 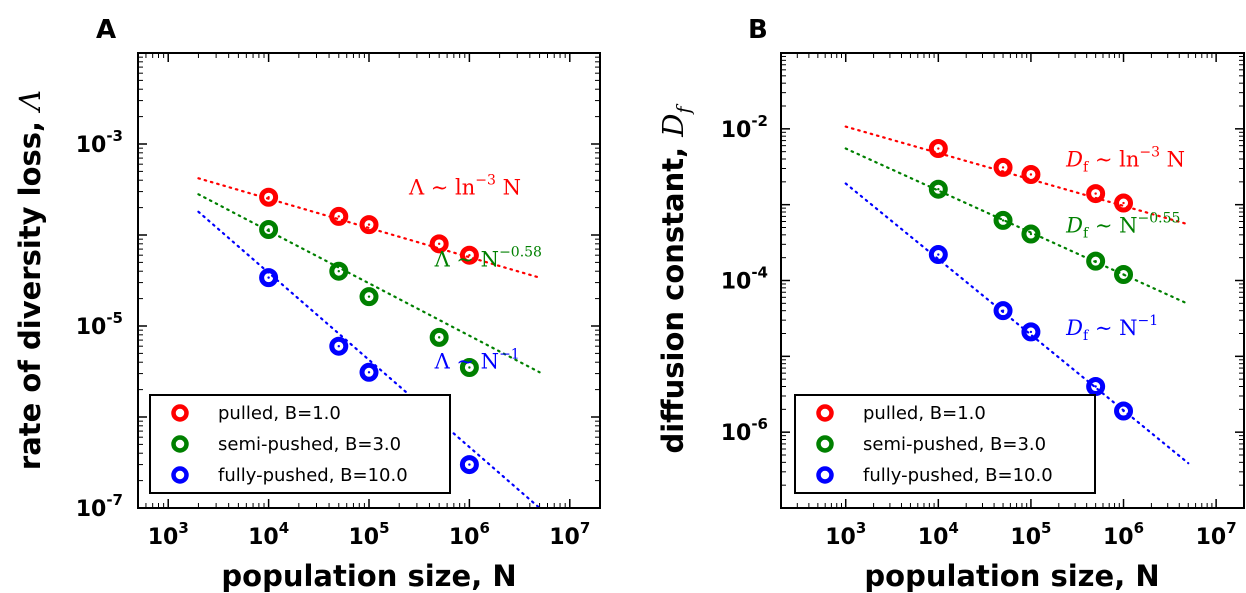 What do you see at coordinates (1122, 225) in the screenshot?
I see `fit-annotation: Df ∼ N−0.55` at bounding box center [1122, 225].